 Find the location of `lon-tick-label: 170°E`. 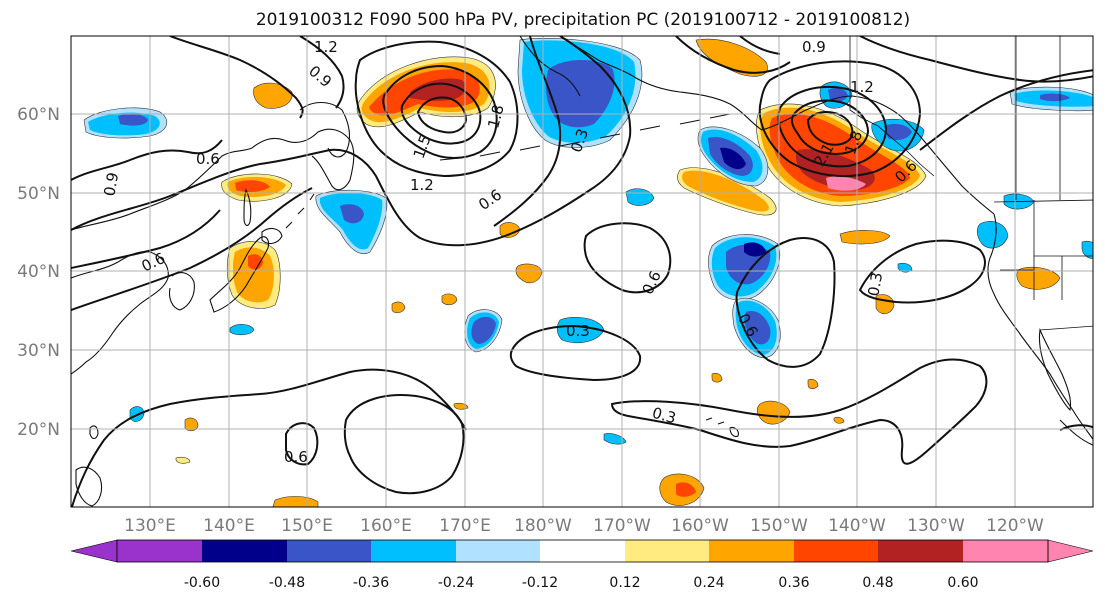

lon-tick-label: 170°E is located at coordinates (465, 526).